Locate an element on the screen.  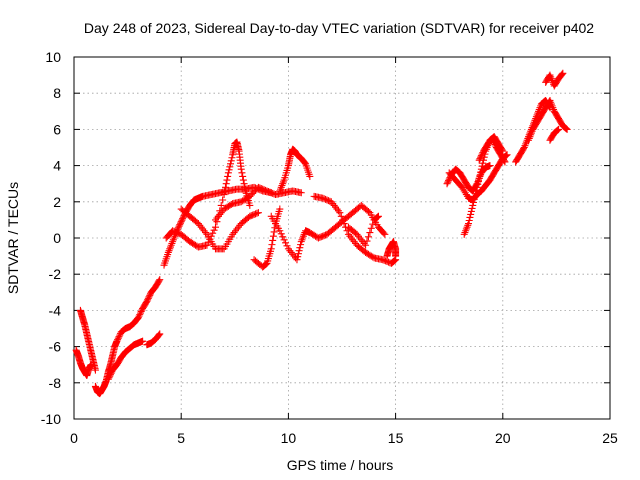
y-tick-label: 8 is located at coordinates (57, 93).